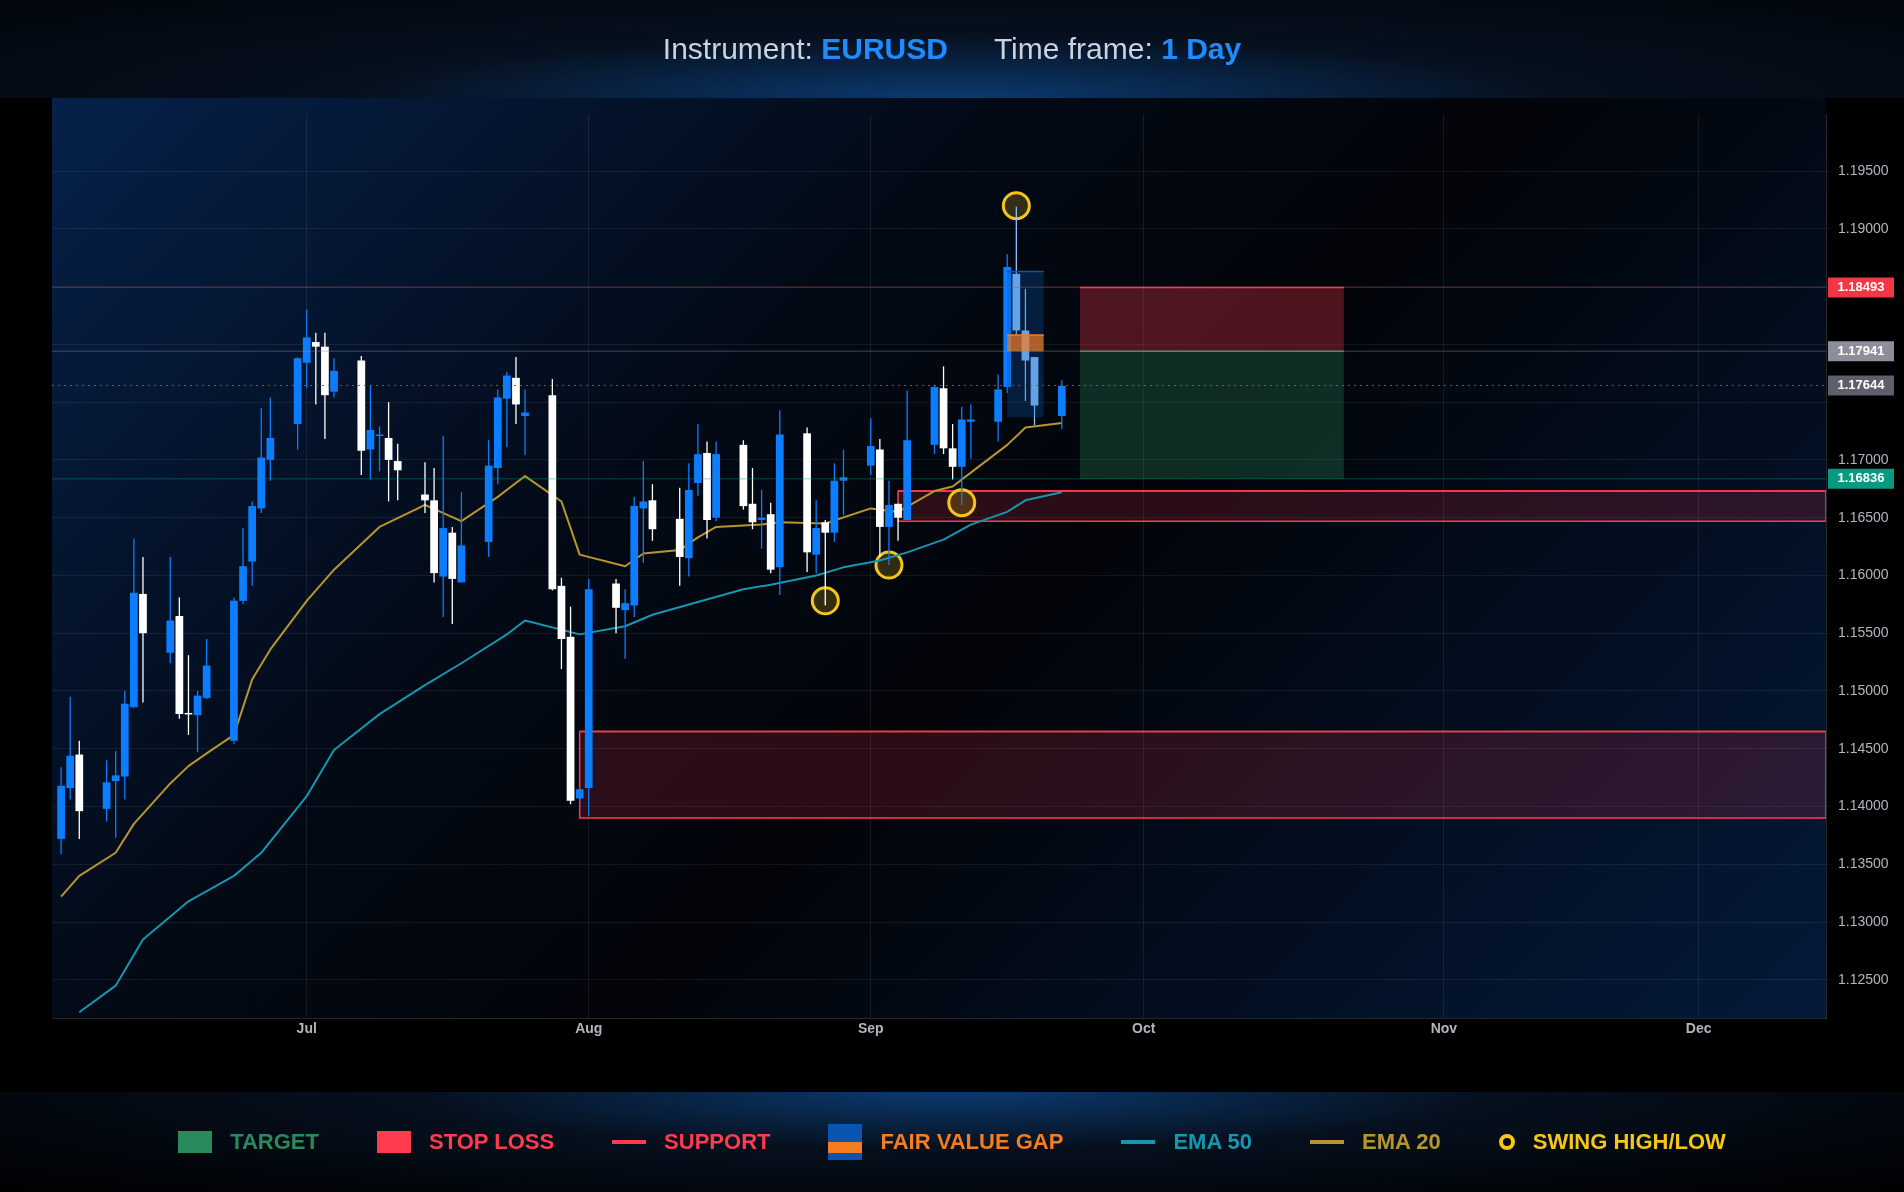 This screenshot has height=1192, width=1904. What do you see at coordinates (972, 1142) in the screenshot?
I see `legend-label: FAIR VALUE GAP` at bounding box center [972, 1142].